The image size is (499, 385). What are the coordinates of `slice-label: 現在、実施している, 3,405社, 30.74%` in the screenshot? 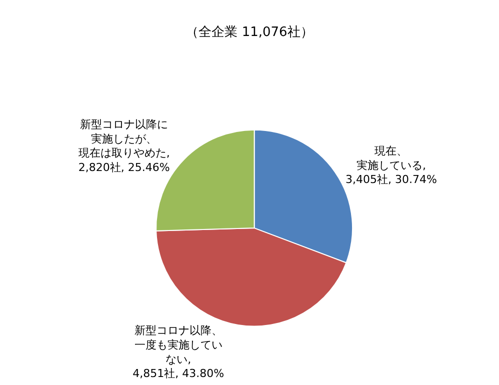 It's located at (391, 165).